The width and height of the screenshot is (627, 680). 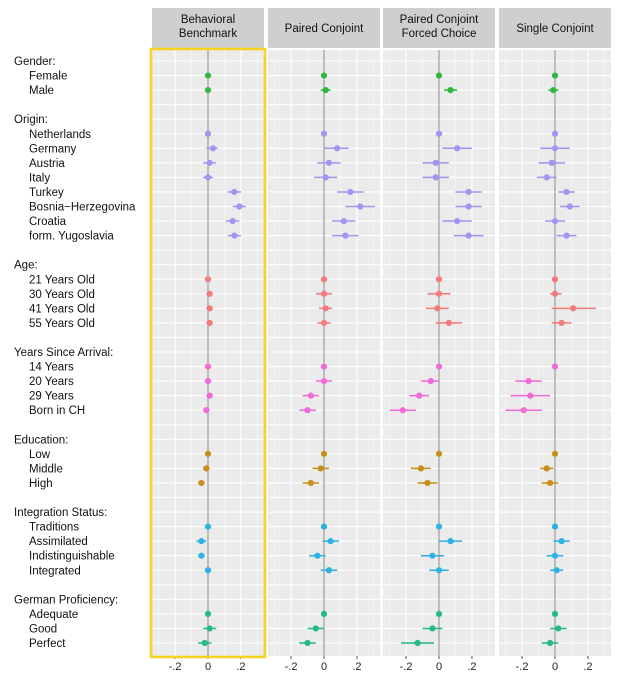 What do you see at coordinates (555, 614) in the screenshot?
I see `estimate-point-6-0-p3` at bounding box center [555, 614].